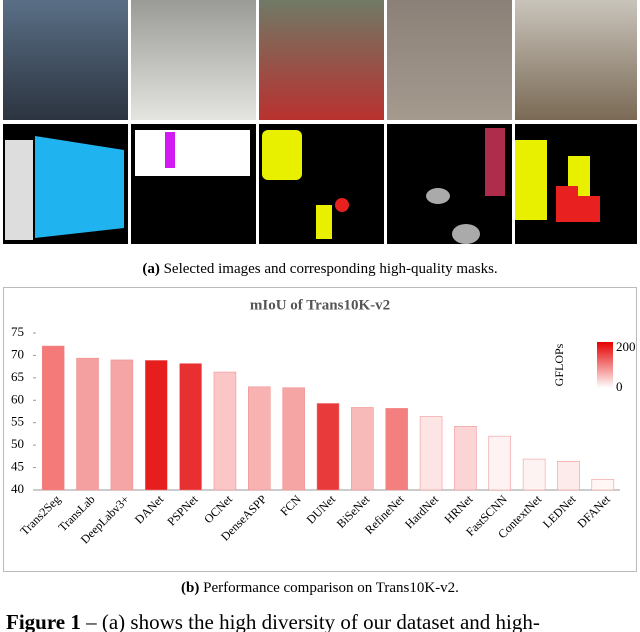 Image resolution: width=640 pixels, height=632 pixels. What do you see at coordinates (422, 512) in the screenshot?
I see `x-tick-label: HardNet` at bounding box center [422, 512].